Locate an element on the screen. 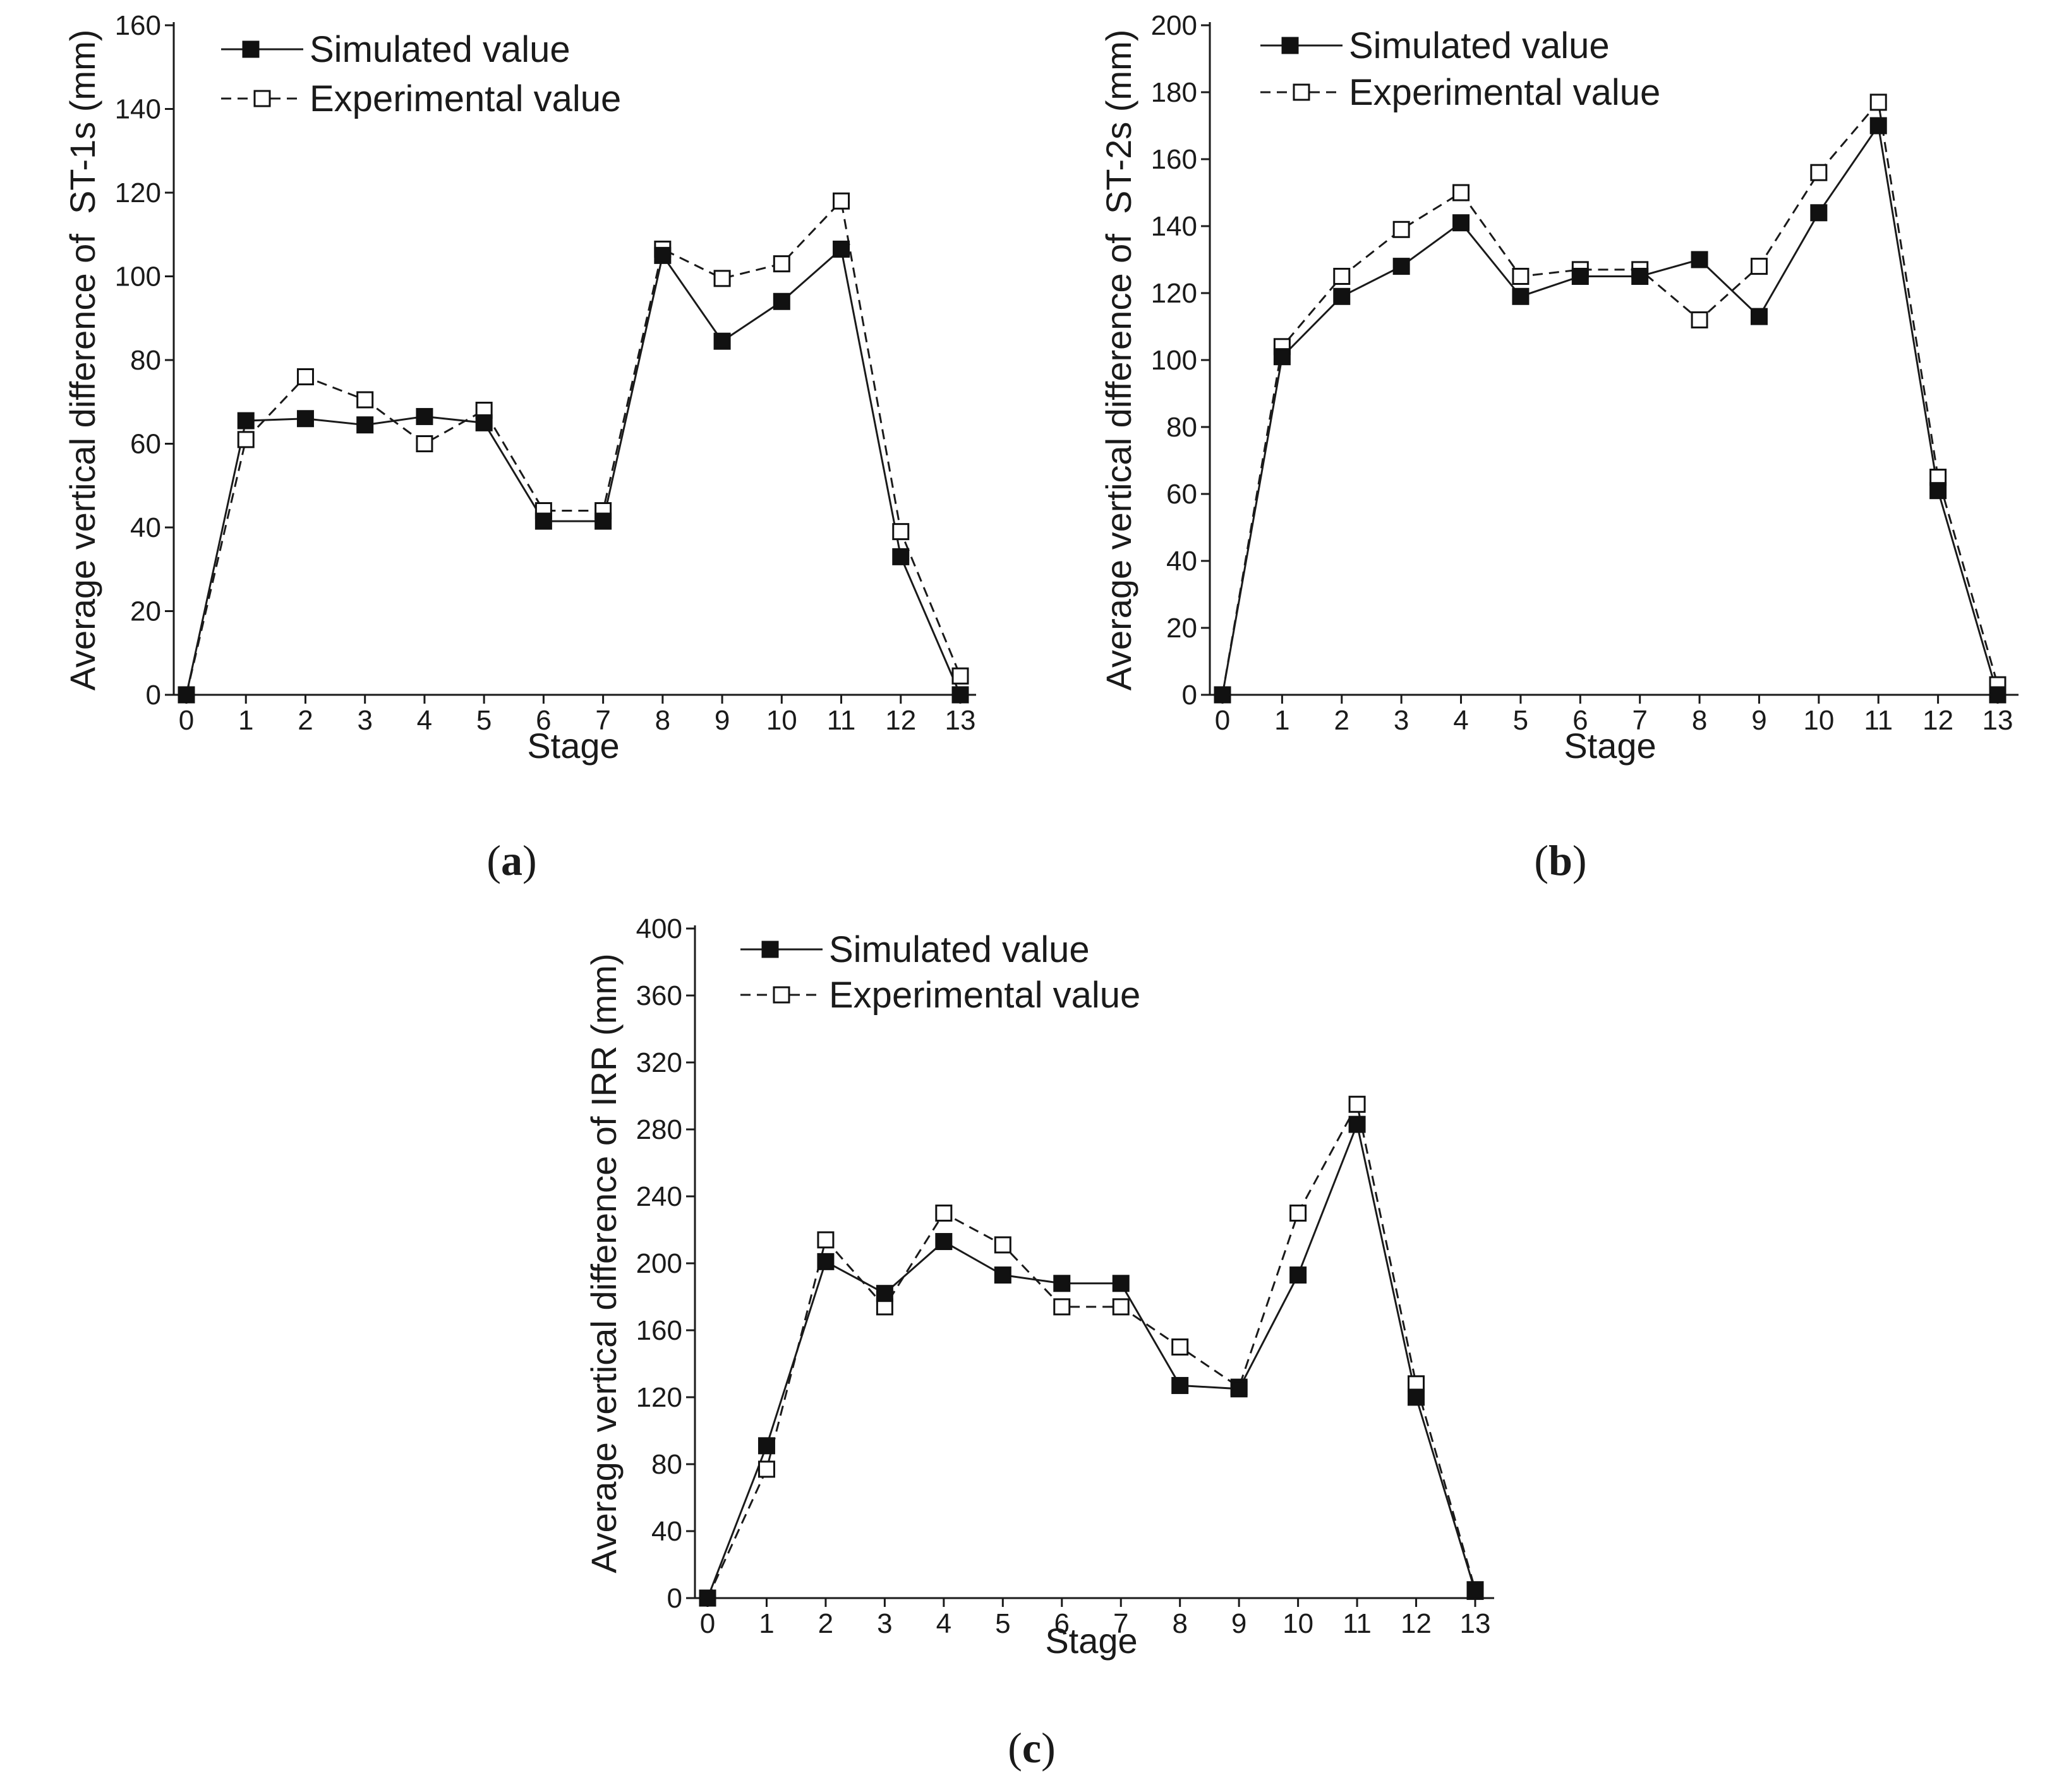 This screenshot has height=1792, width=2064. y-tick-label-c-160: 160 is located at coordinates (659, 1330).